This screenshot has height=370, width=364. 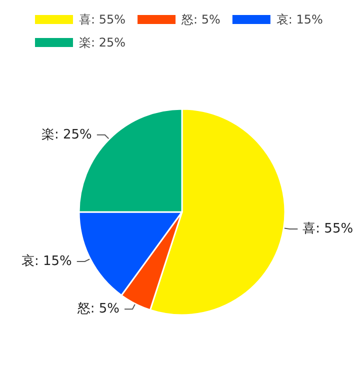 I want to click on legend-label: 哀: 15%, so click(x=299, y=19).